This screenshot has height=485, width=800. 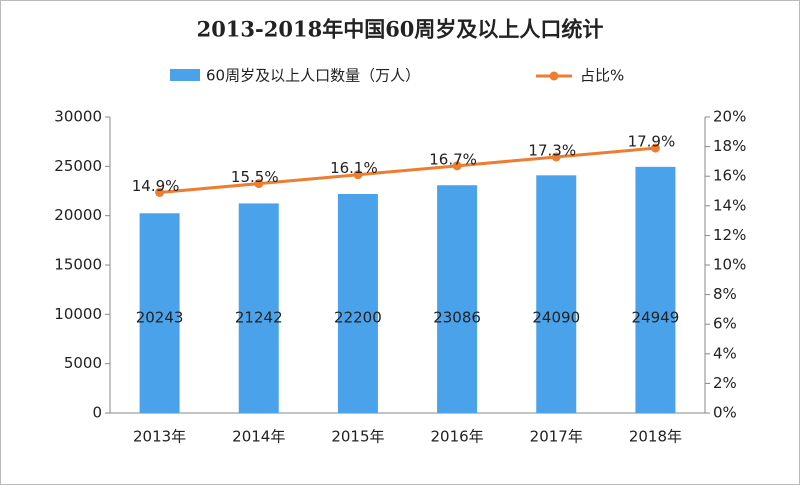 I want to click on y2-tick-label: 14%, so click(x=729, y=205).